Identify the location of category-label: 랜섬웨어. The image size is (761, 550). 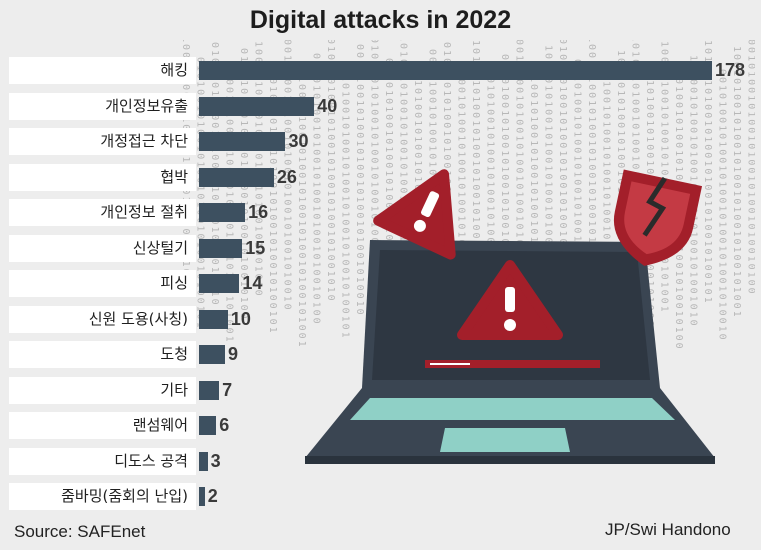
(102, 425).